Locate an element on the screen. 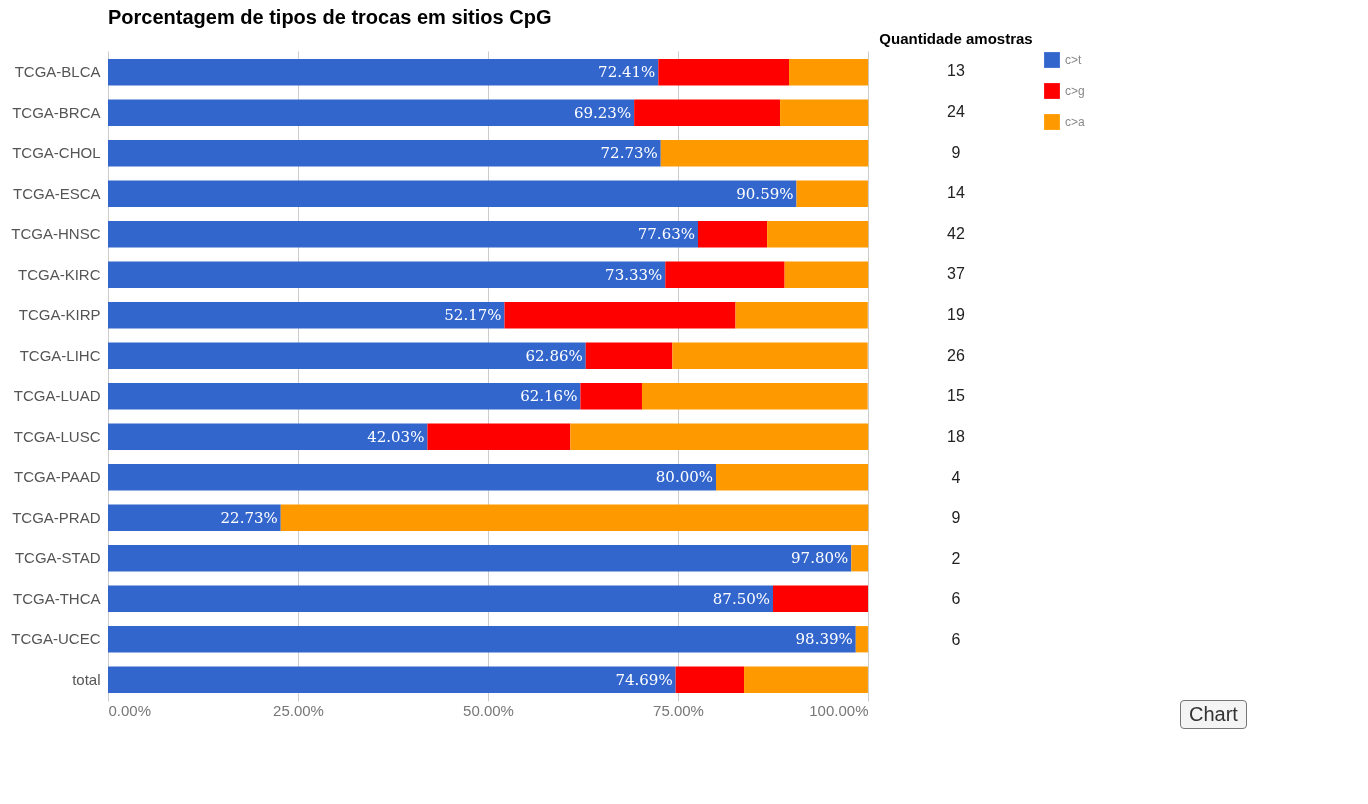 Image resolution: width=1368 pixels, height=804 pixels. chart-title: Porcentagem de tipos de trocas em sitios CpG is located at coordinates (330, 17).